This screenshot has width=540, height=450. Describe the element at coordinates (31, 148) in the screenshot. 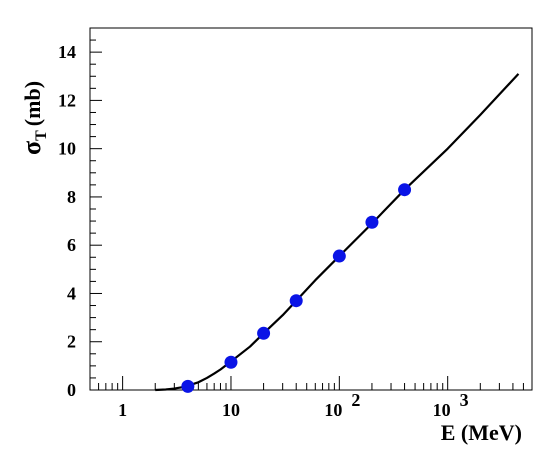

I see `y-axis-title-symbol: σ` at that location.